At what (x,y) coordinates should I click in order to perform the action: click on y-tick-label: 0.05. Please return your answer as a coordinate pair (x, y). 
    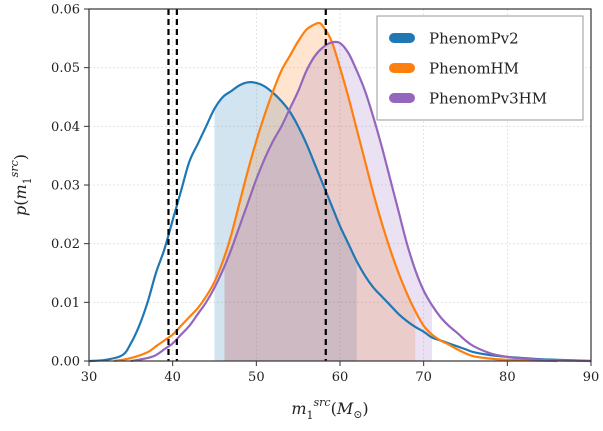
    Looking at the image, I should click on (65, 68).